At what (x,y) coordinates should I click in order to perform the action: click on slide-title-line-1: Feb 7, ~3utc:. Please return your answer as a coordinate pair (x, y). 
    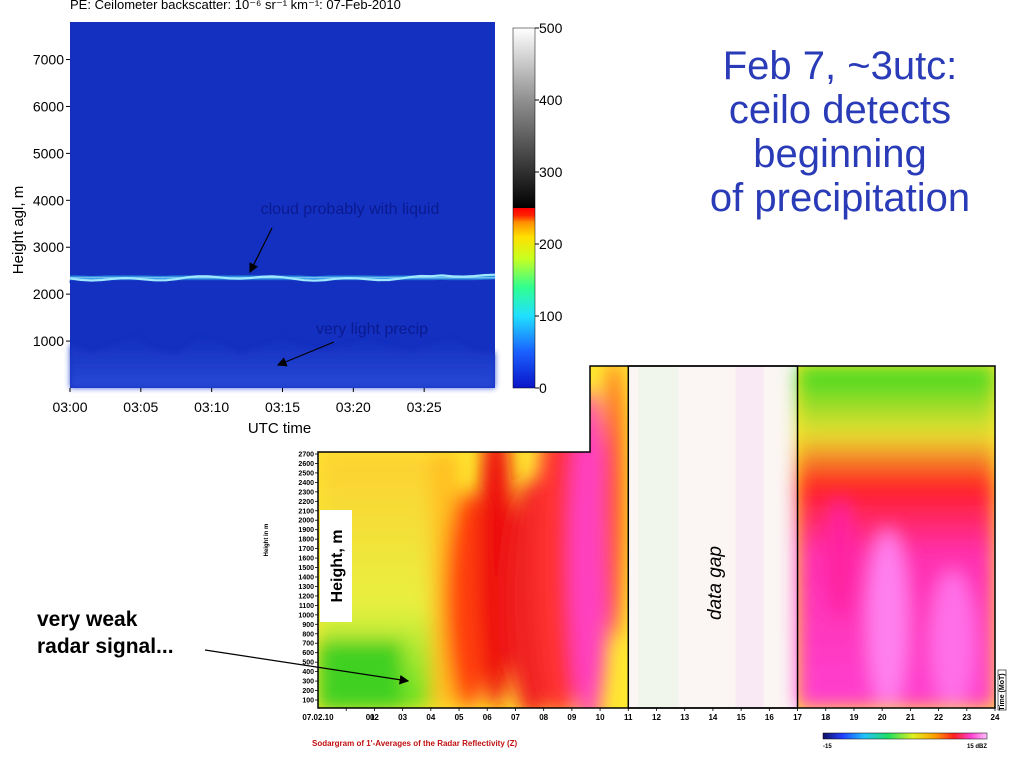
    Looking at the image, I should click on (840, 66).